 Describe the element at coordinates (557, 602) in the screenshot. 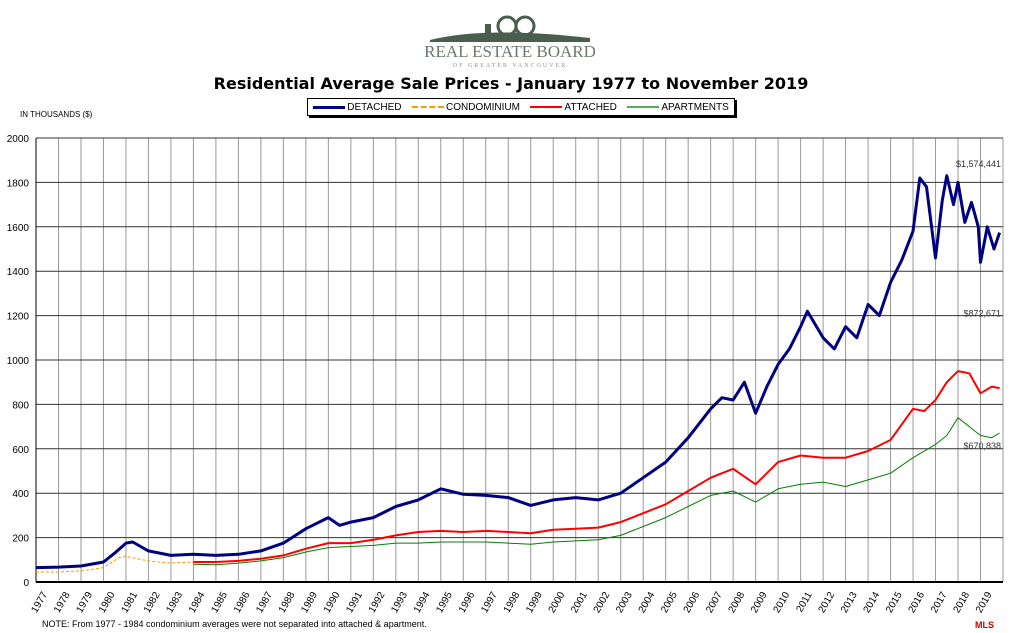

I see `x-tick-label: 2000` at that location.